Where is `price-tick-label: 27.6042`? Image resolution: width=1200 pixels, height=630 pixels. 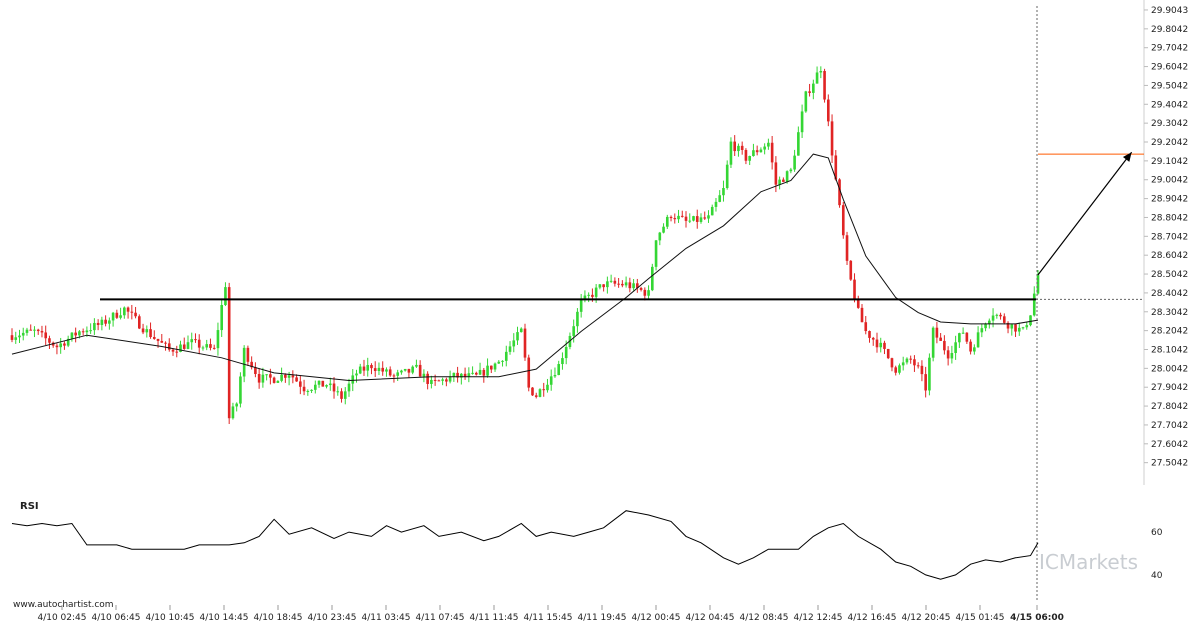 price-tick-label: 27.6042 is located at coordinates (1169, 445).